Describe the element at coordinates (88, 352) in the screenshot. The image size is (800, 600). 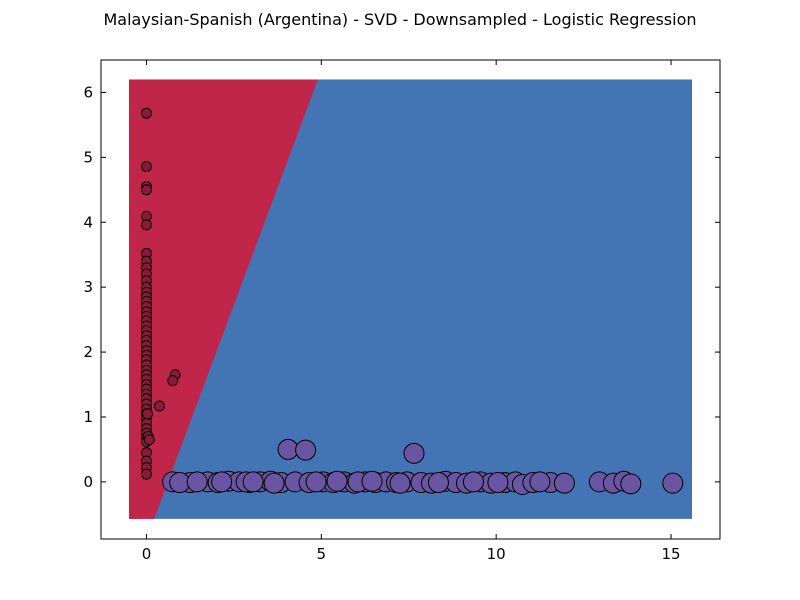
I see `y-tick-label: 2` at that location.